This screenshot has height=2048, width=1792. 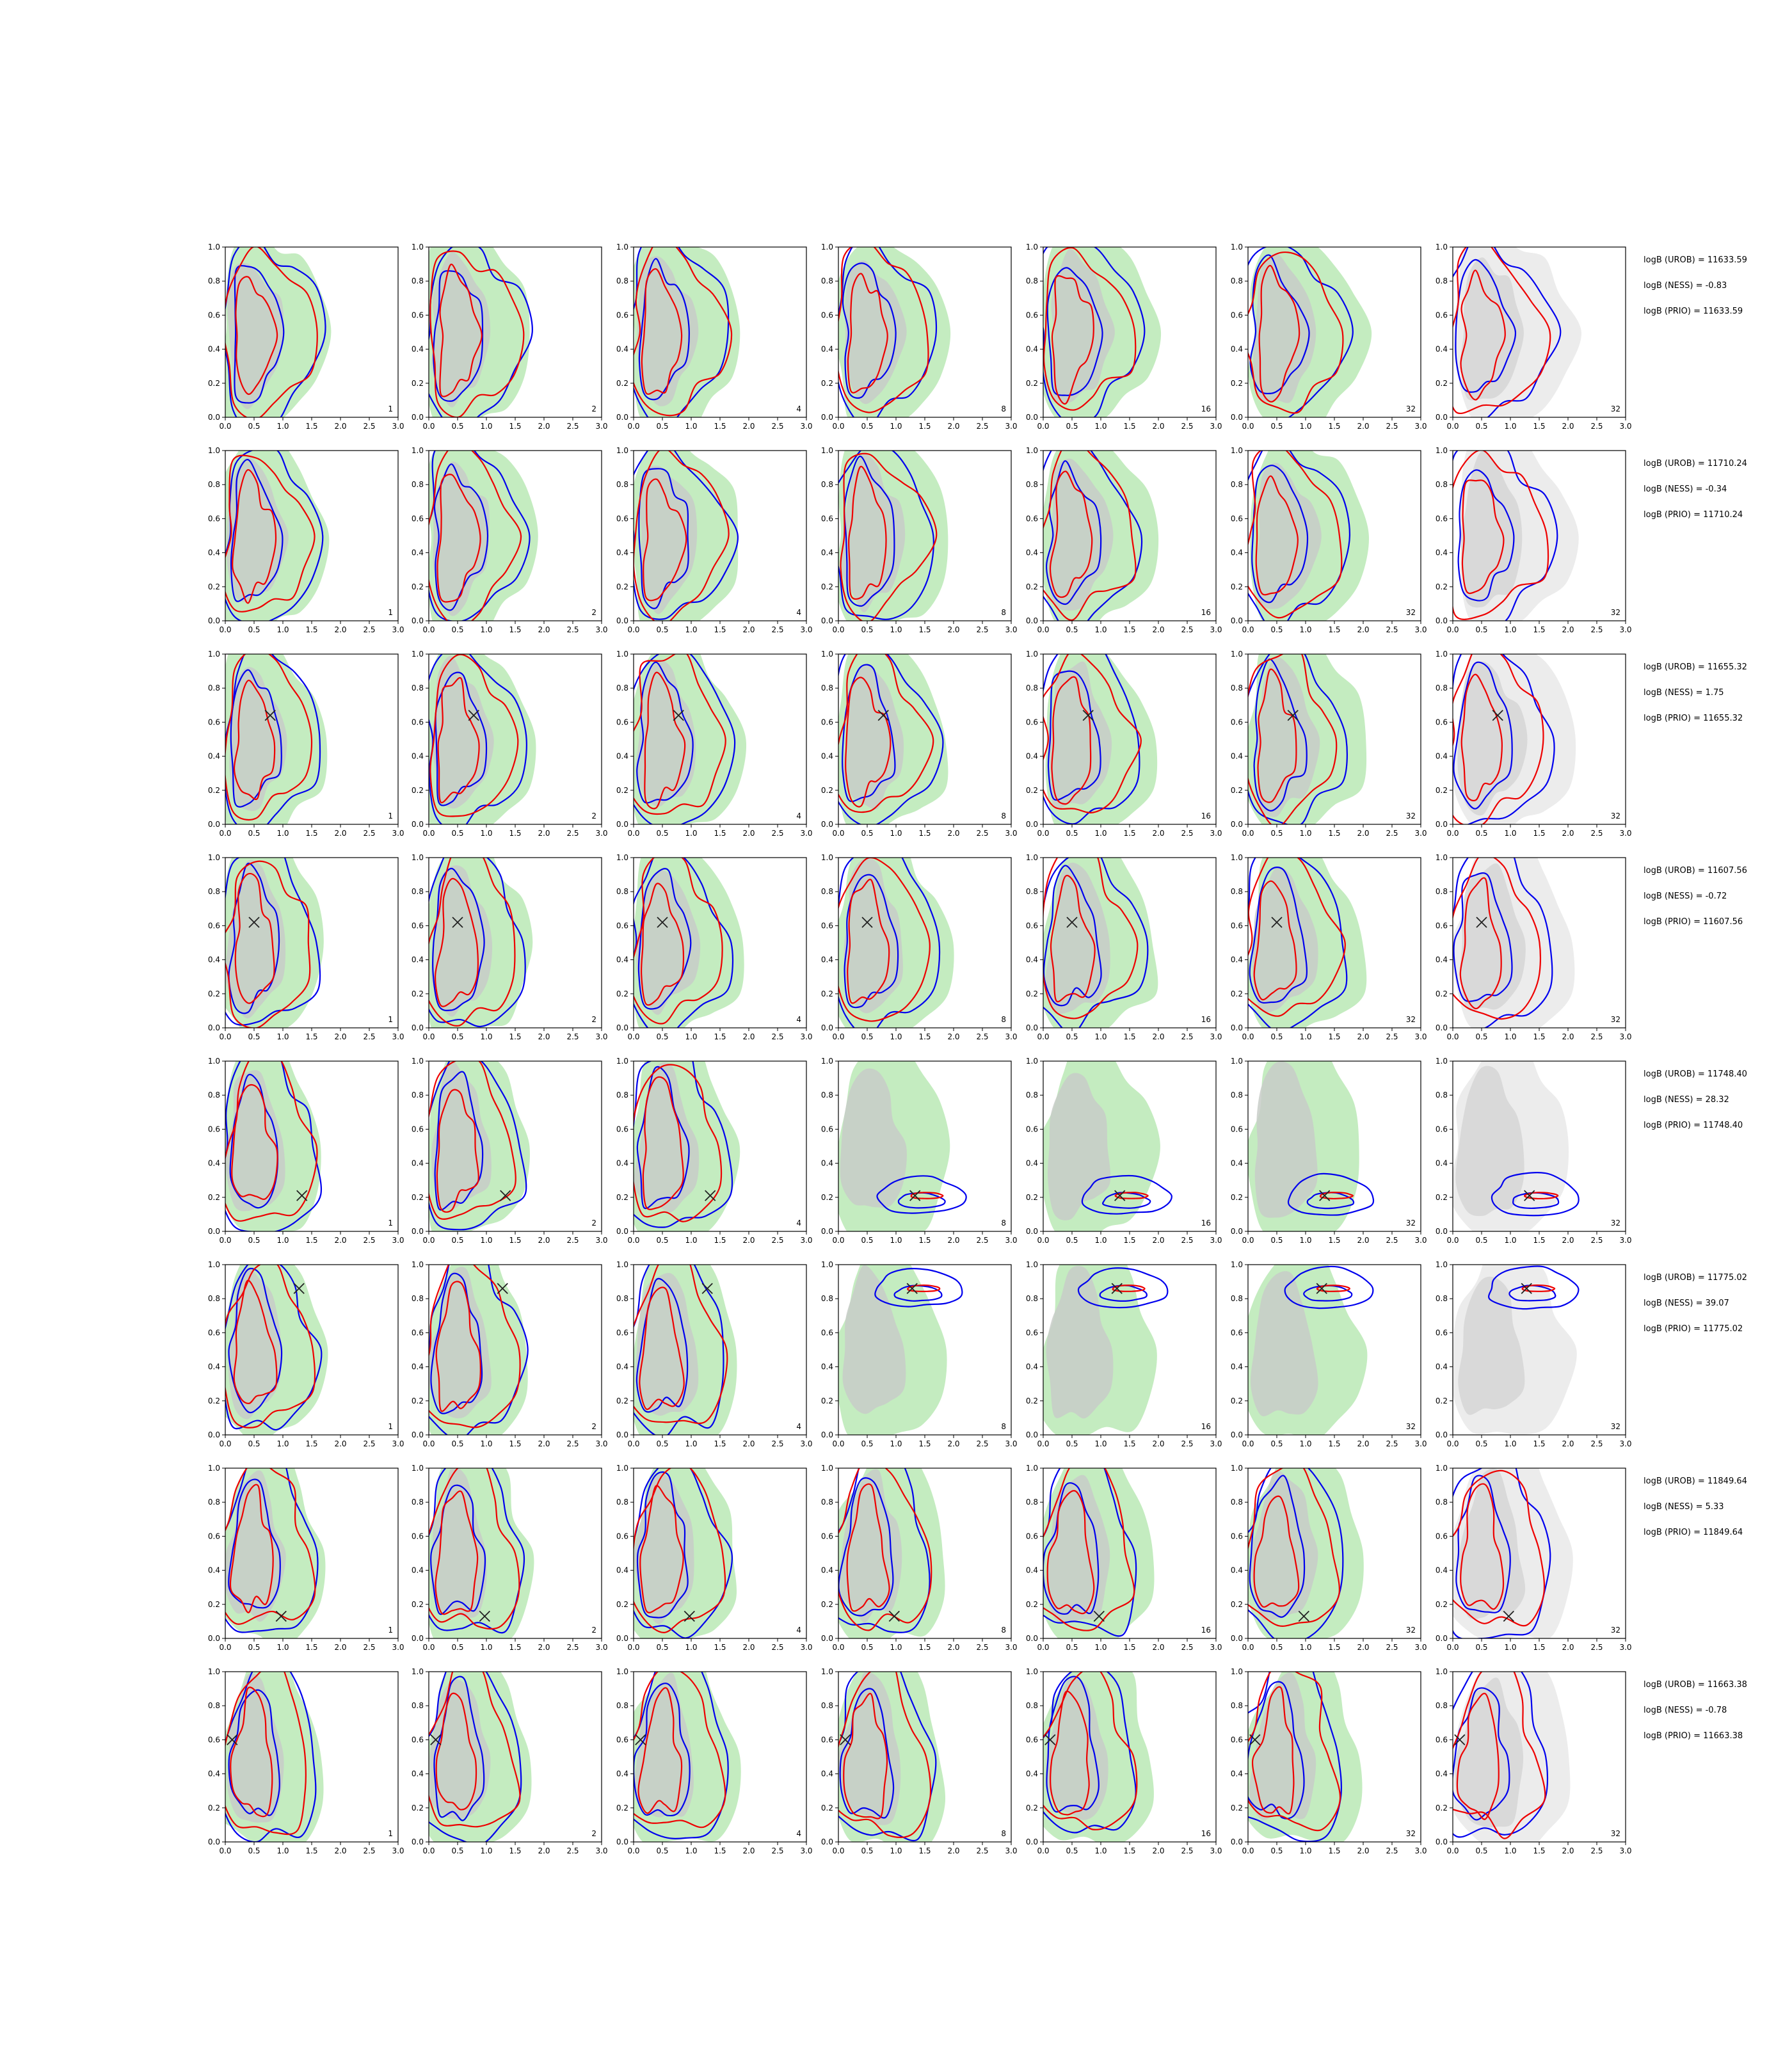 I want to click on panel-r2-c3: 0.0 0.5 1.0 1.5 2.0 2.5 3.0 0.0 0.2 0.4 0.6 0.8 1.0 4, so click(x=714, y=540).